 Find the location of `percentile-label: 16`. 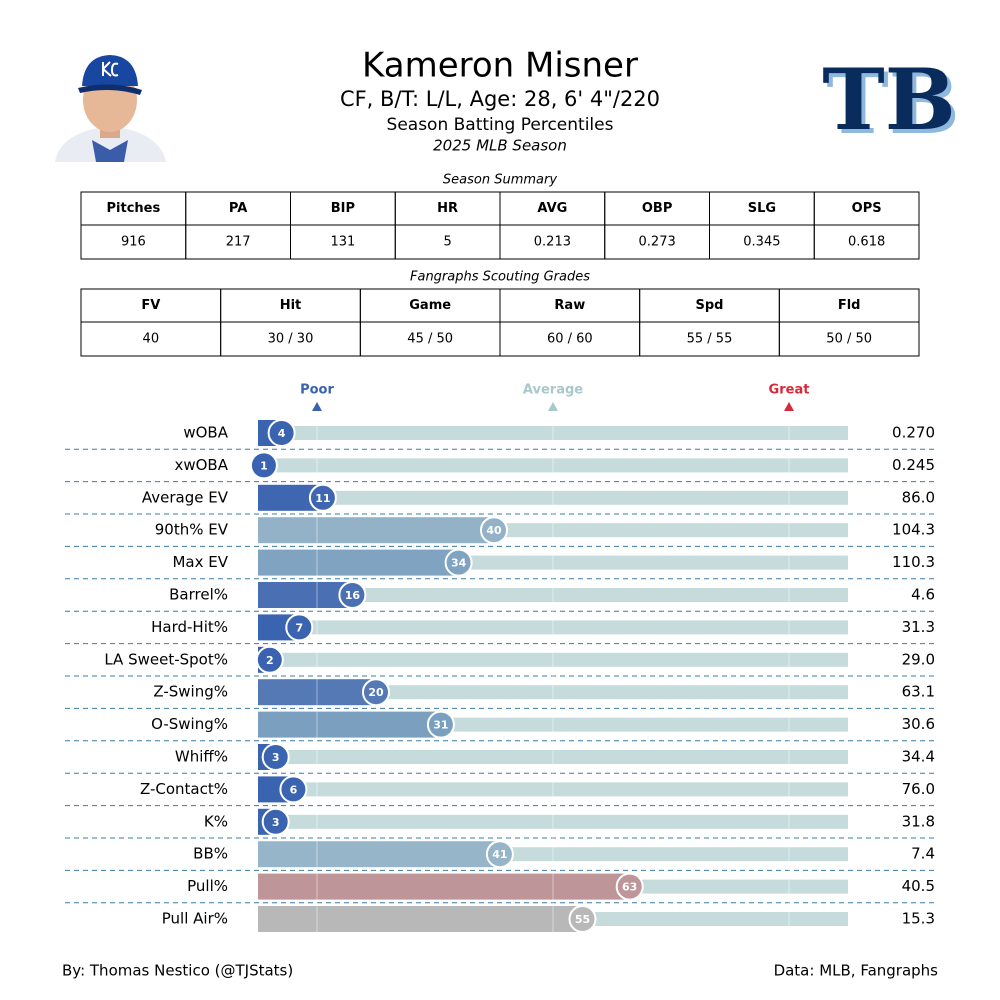

percentile-label: 16 is located at coordinates (353, 595).